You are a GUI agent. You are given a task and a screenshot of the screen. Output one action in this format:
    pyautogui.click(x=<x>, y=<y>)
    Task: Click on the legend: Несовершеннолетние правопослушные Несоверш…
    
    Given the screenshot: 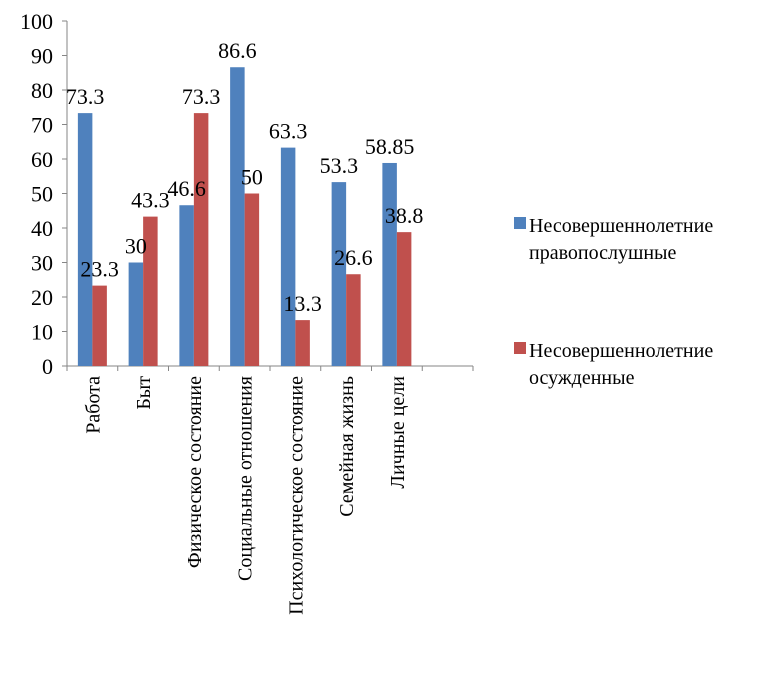 What is the action you would take?
    pyautogui.click(x=613, y=302)
    